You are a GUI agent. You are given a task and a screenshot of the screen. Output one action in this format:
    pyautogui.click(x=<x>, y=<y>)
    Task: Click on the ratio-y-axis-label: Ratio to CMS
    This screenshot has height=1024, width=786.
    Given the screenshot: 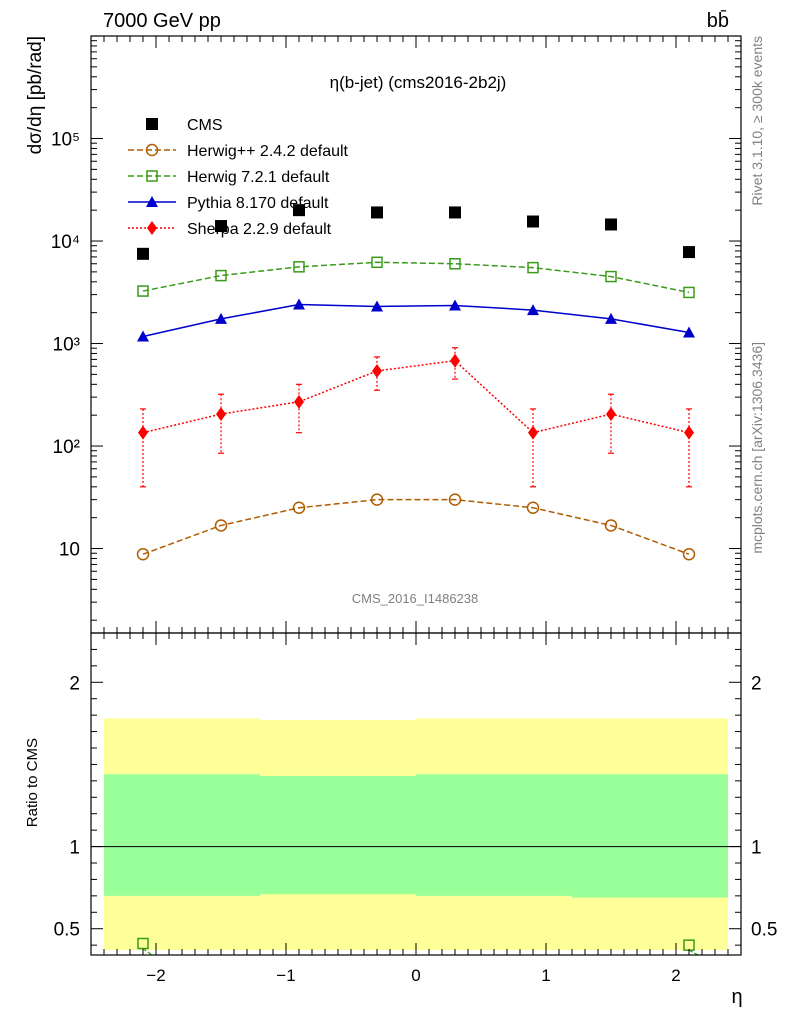 What is the action you would take?
    pyautogui.click(x=32, y=782)
    